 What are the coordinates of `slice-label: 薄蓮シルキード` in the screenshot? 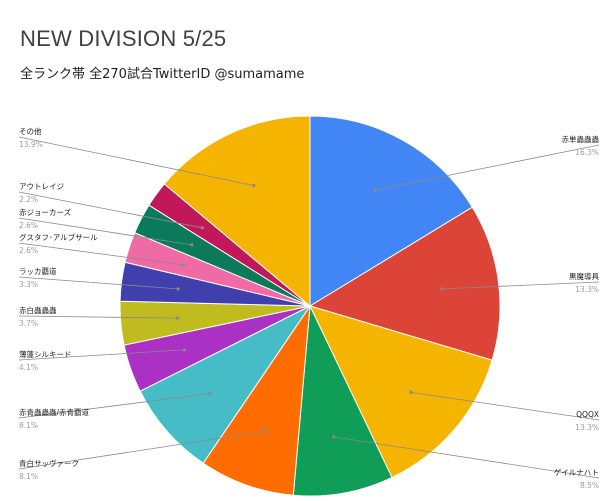 It's located at (45, 354).